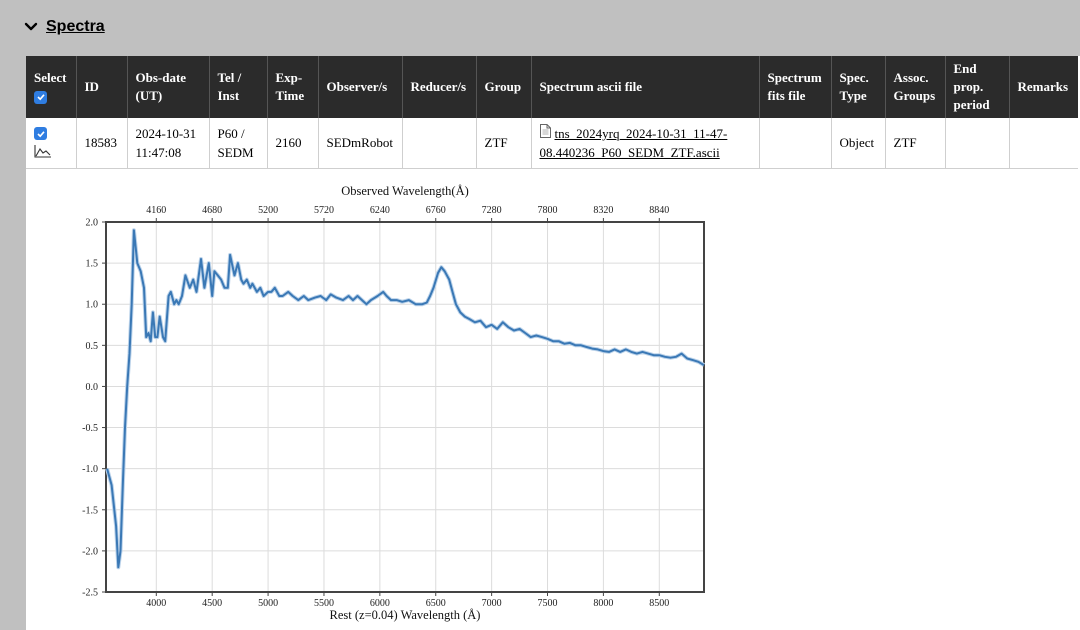 The image size is (1080, 630). Describe the element at coordinates (436, 210) in the screenshot. I see `x2-tick-label: 6760` at that location.